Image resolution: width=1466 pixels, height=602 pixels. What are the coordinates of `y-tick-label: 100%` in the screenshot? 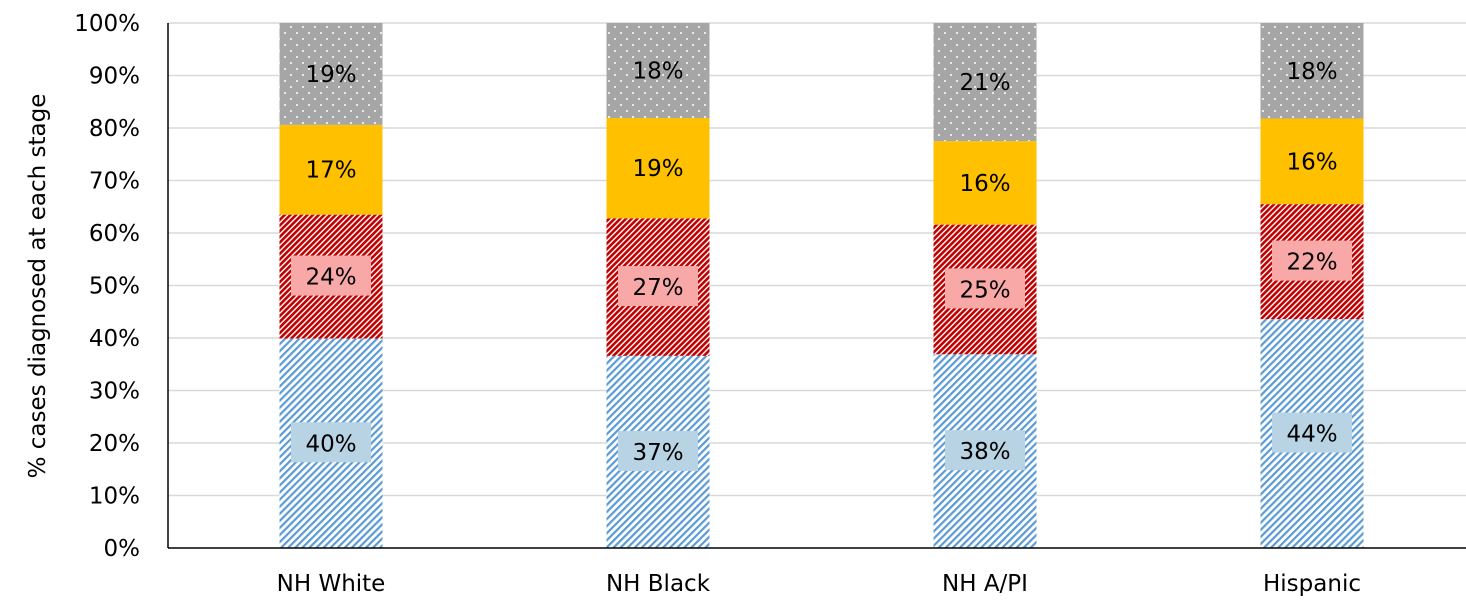 It's located at (107, 24).